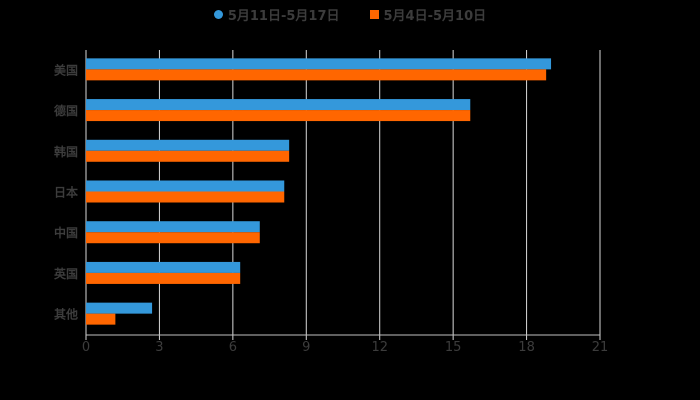  What do you see at coordinates (66, 110) in the screenshot?
I see `y-category-label: 德国` at bounding box center [66, 110].